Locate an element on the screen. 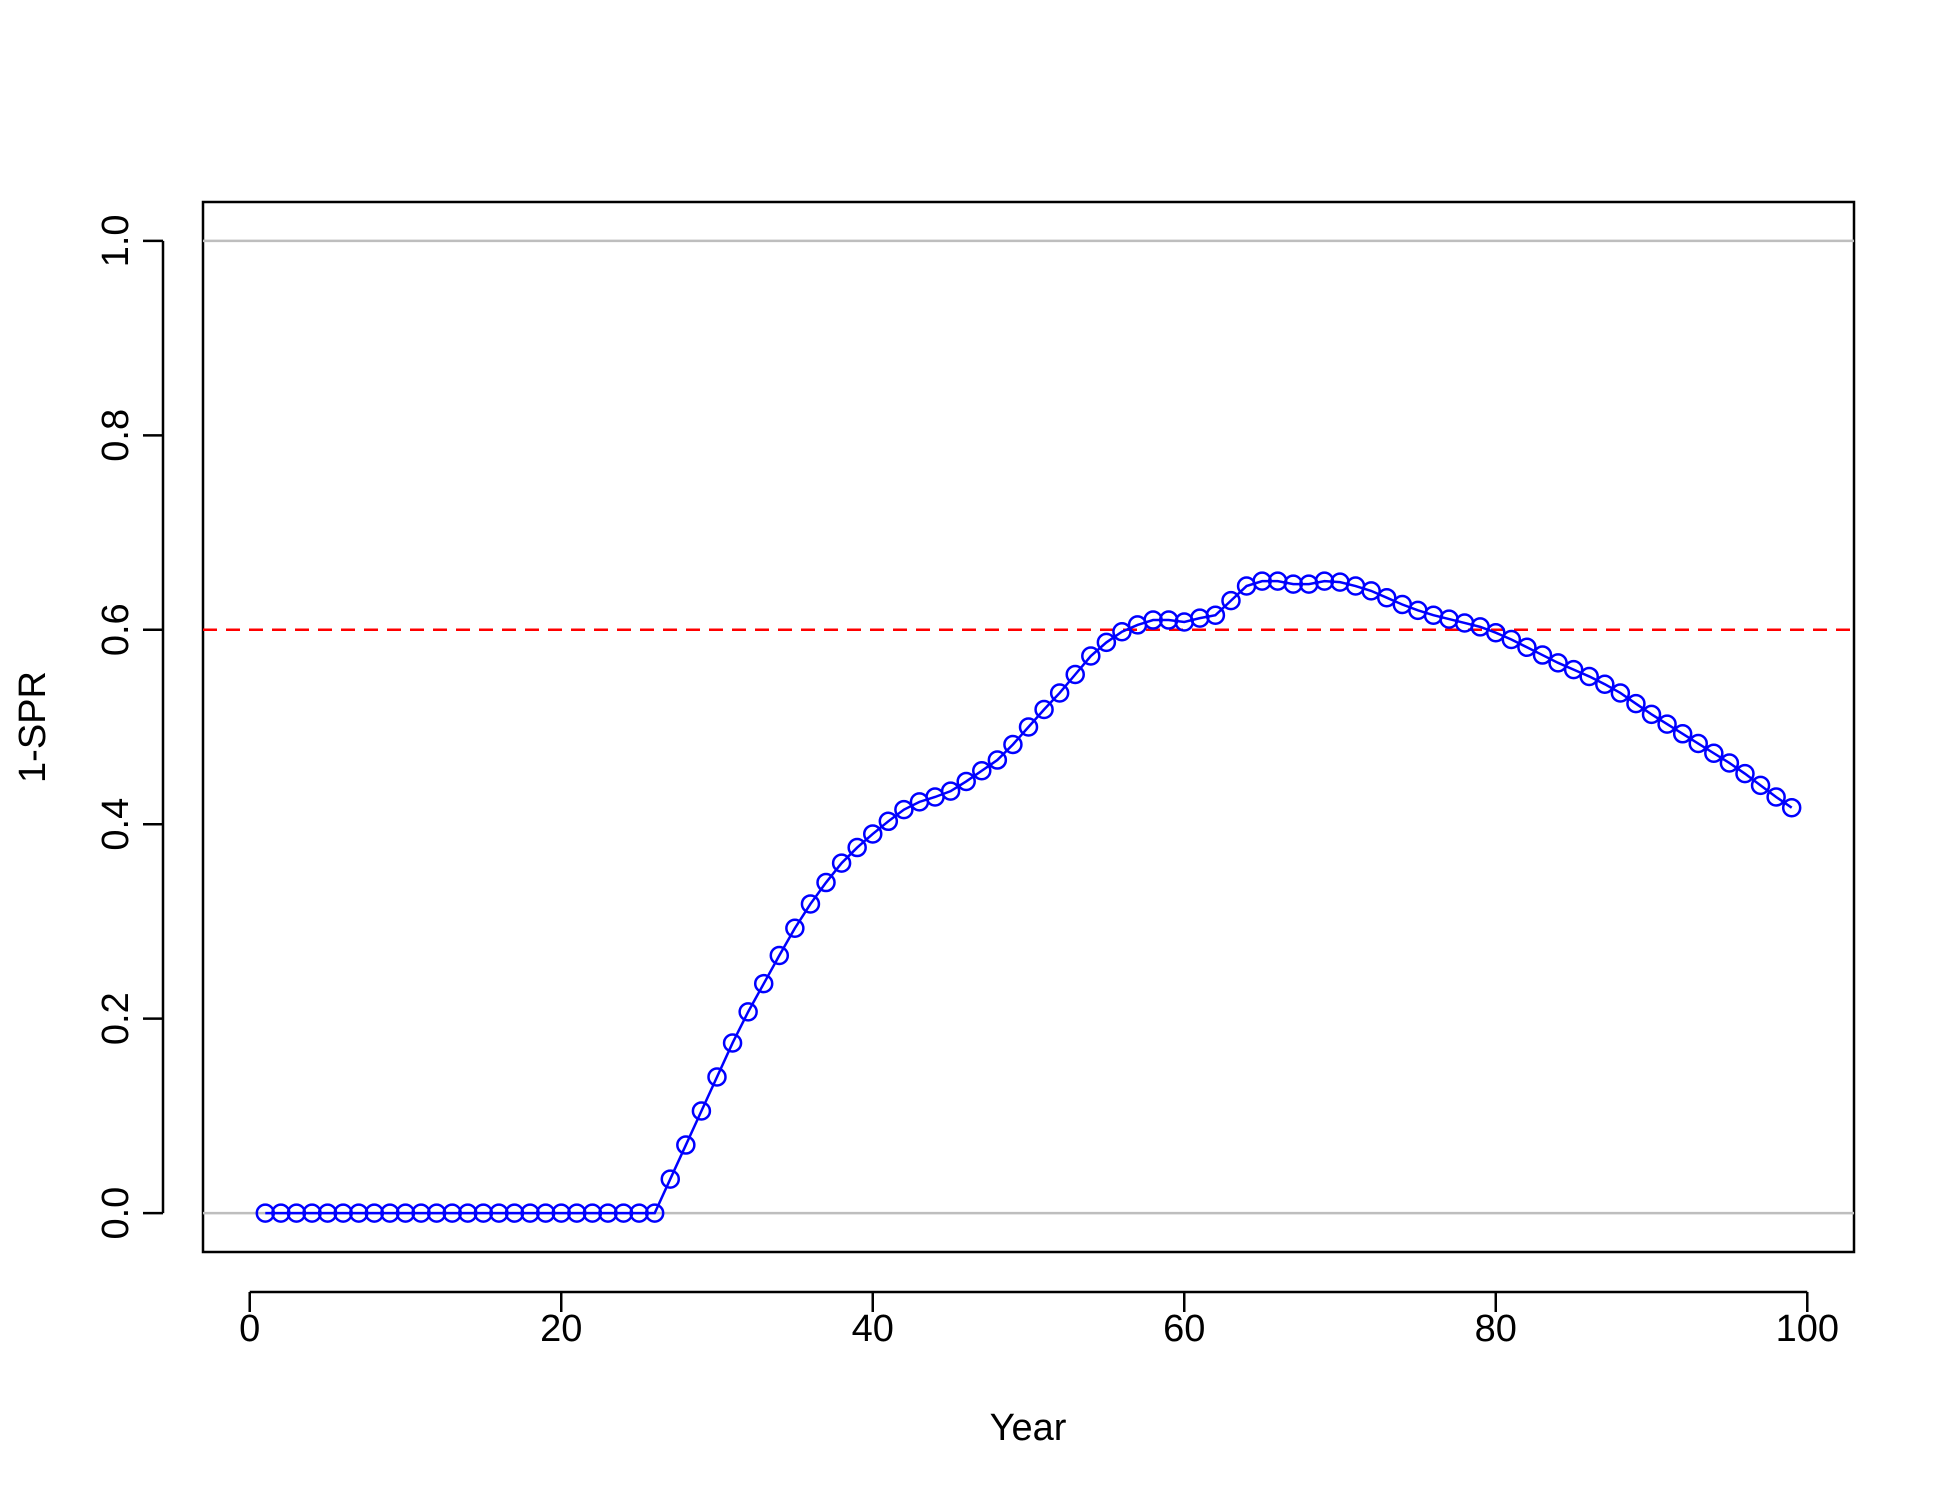  y-tick-label: 1.0 is located at coordinates (116, 240).